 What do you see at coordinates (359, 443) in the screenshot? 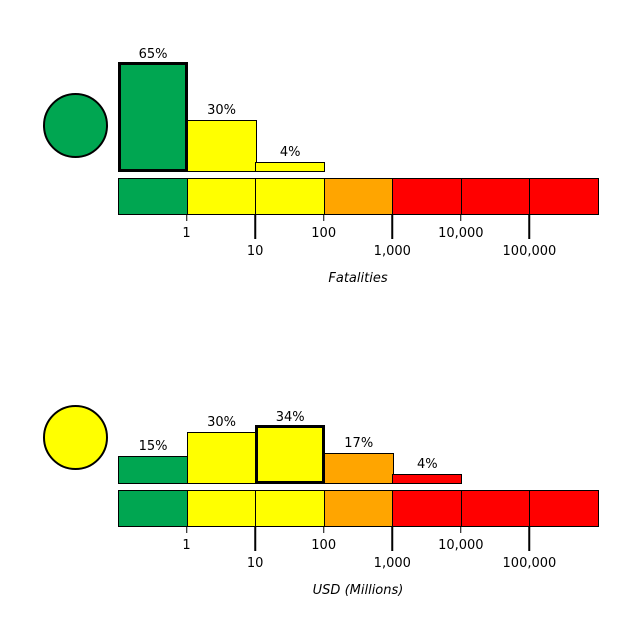
I see `bar-value-label: 17%` at bounding box center [359, 443].